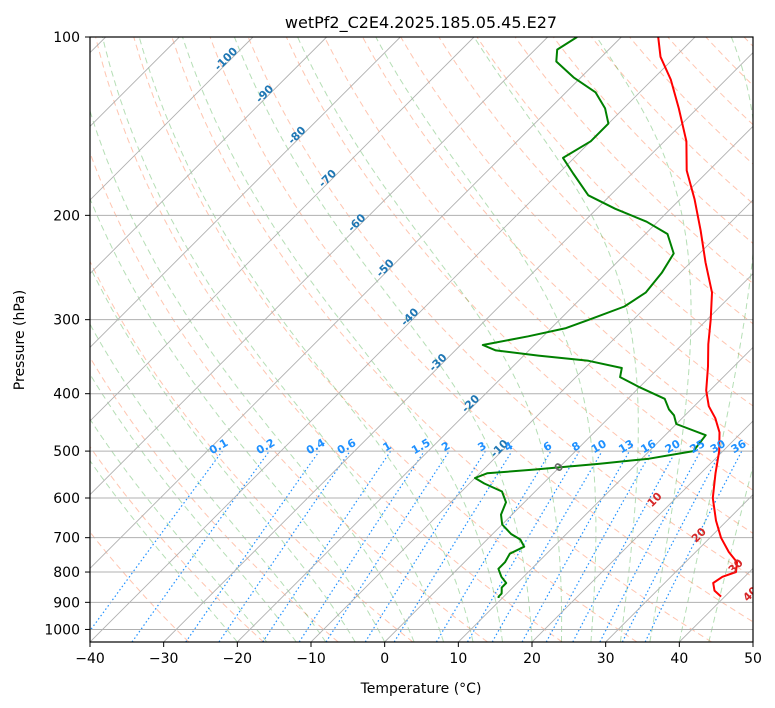  I want to click on x-tick-label: −40, so click(90, 659).